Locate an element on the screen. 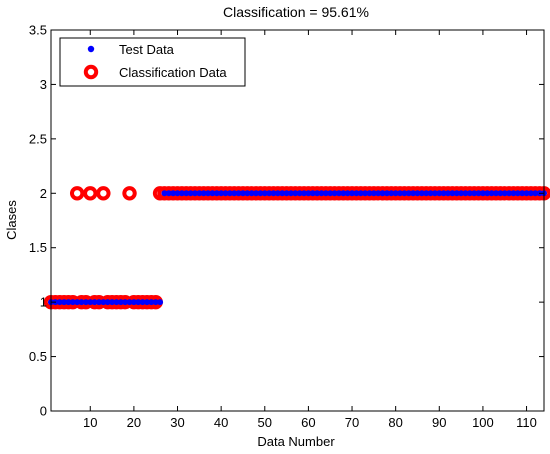 The image size is (550, 454). y-tick-label: 0.5 is located at coordinates (38, 356).